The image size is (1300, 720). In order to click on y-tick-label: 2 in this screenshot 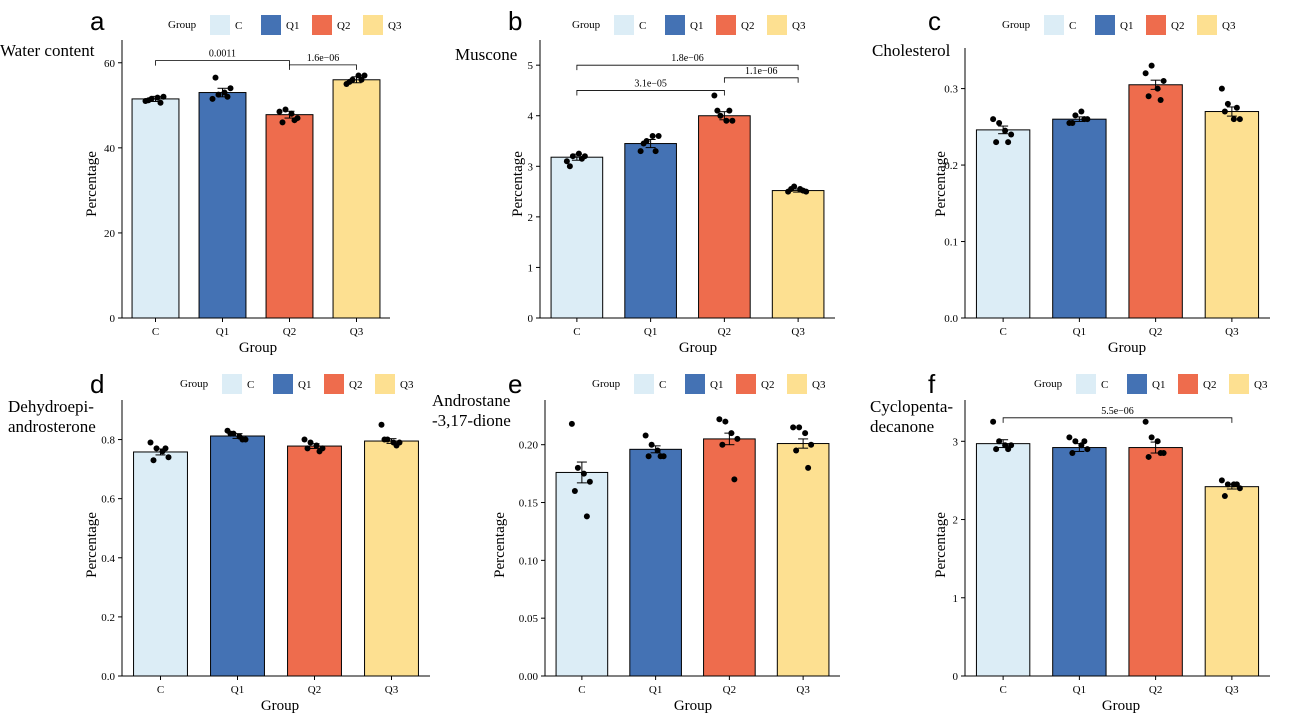, I will do `click(956, 521)`.